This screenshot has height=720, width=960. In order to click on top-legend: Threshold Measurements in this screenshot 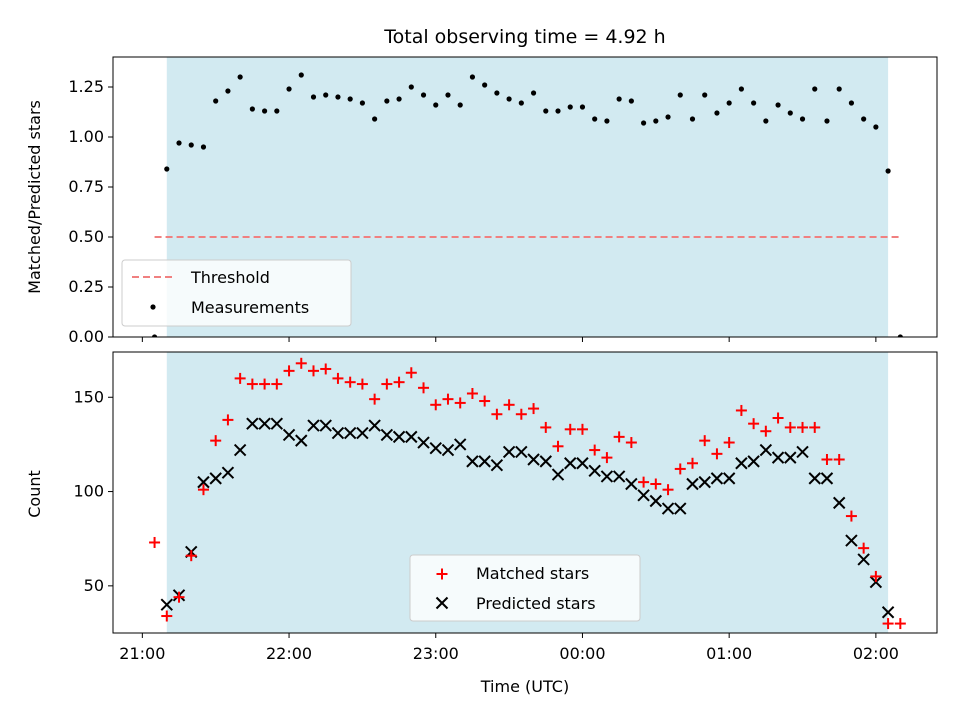, I will do `click(236, 293)`.